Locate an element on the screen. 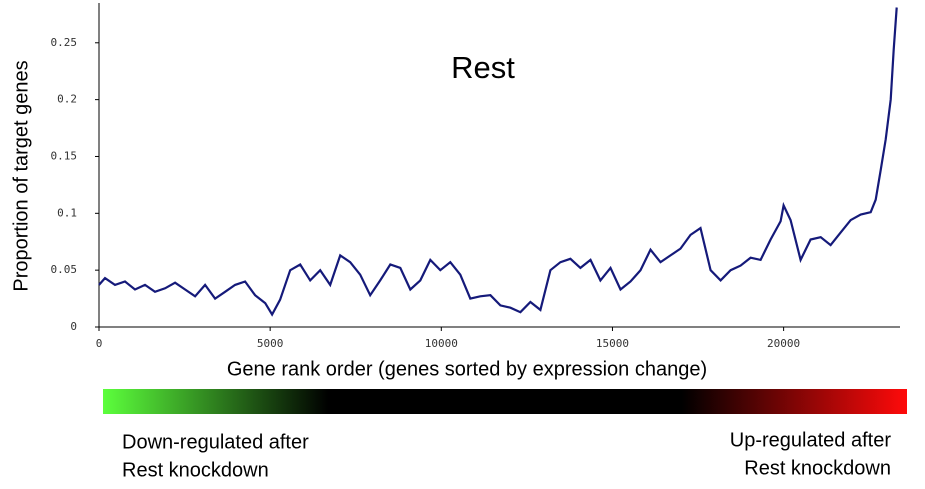  y-axis-label: Proportion of target genes is located at coordinates (21, 175).